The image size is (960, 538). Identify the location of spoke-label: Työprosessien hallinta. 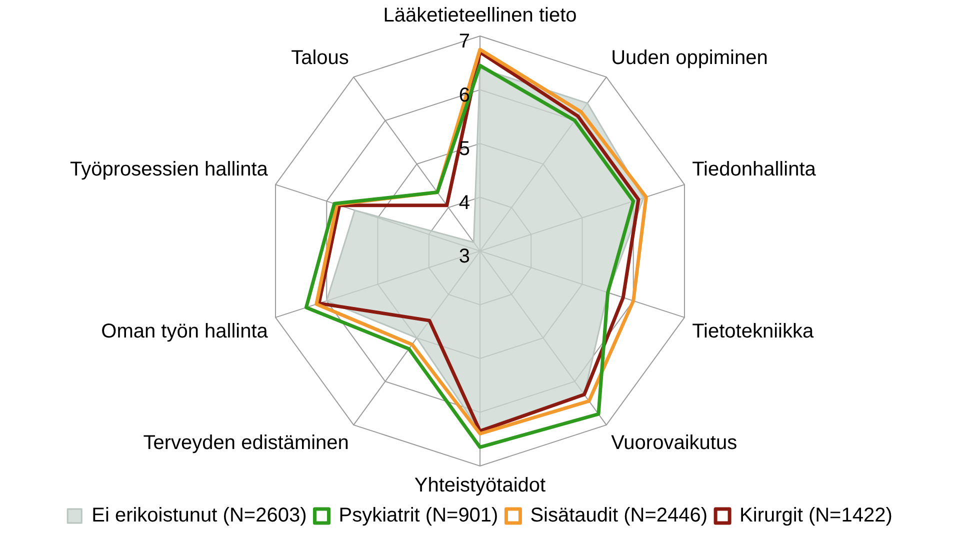
(169, 169).